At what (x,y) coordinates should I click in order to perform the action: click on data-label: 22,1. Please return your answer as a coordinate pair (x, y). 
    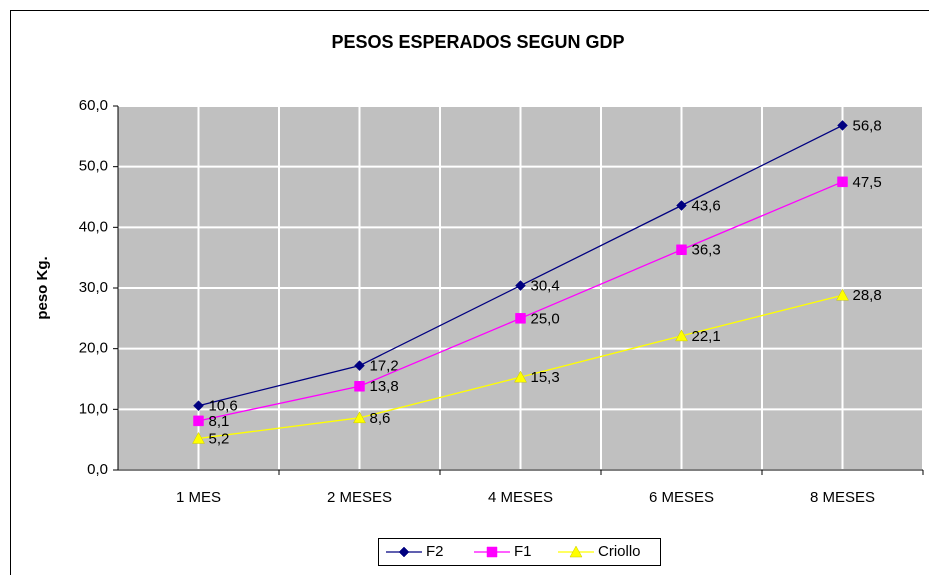
    Looking at the image, I should click on (706, 336).